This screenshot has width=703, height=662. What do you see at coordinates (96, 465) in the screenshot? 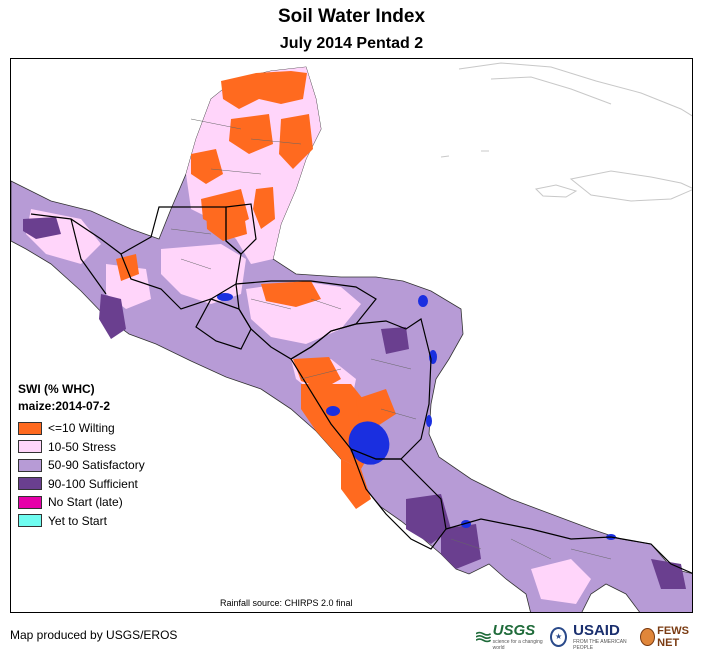
I see `legend-label: 50-90 Satisfactory` at bounding box center [96, 465].